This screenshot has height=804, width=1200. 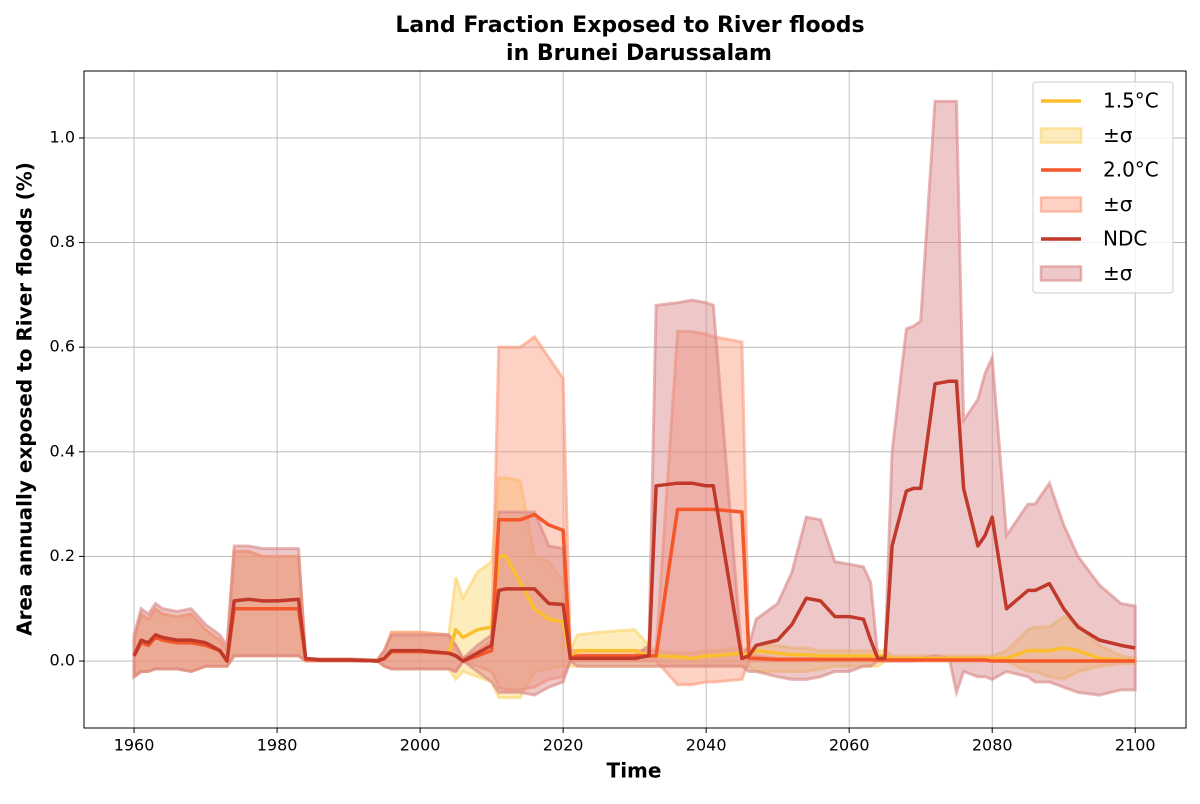 I want to click on y-tick-label: 0.8, so click(x=62, y=241).